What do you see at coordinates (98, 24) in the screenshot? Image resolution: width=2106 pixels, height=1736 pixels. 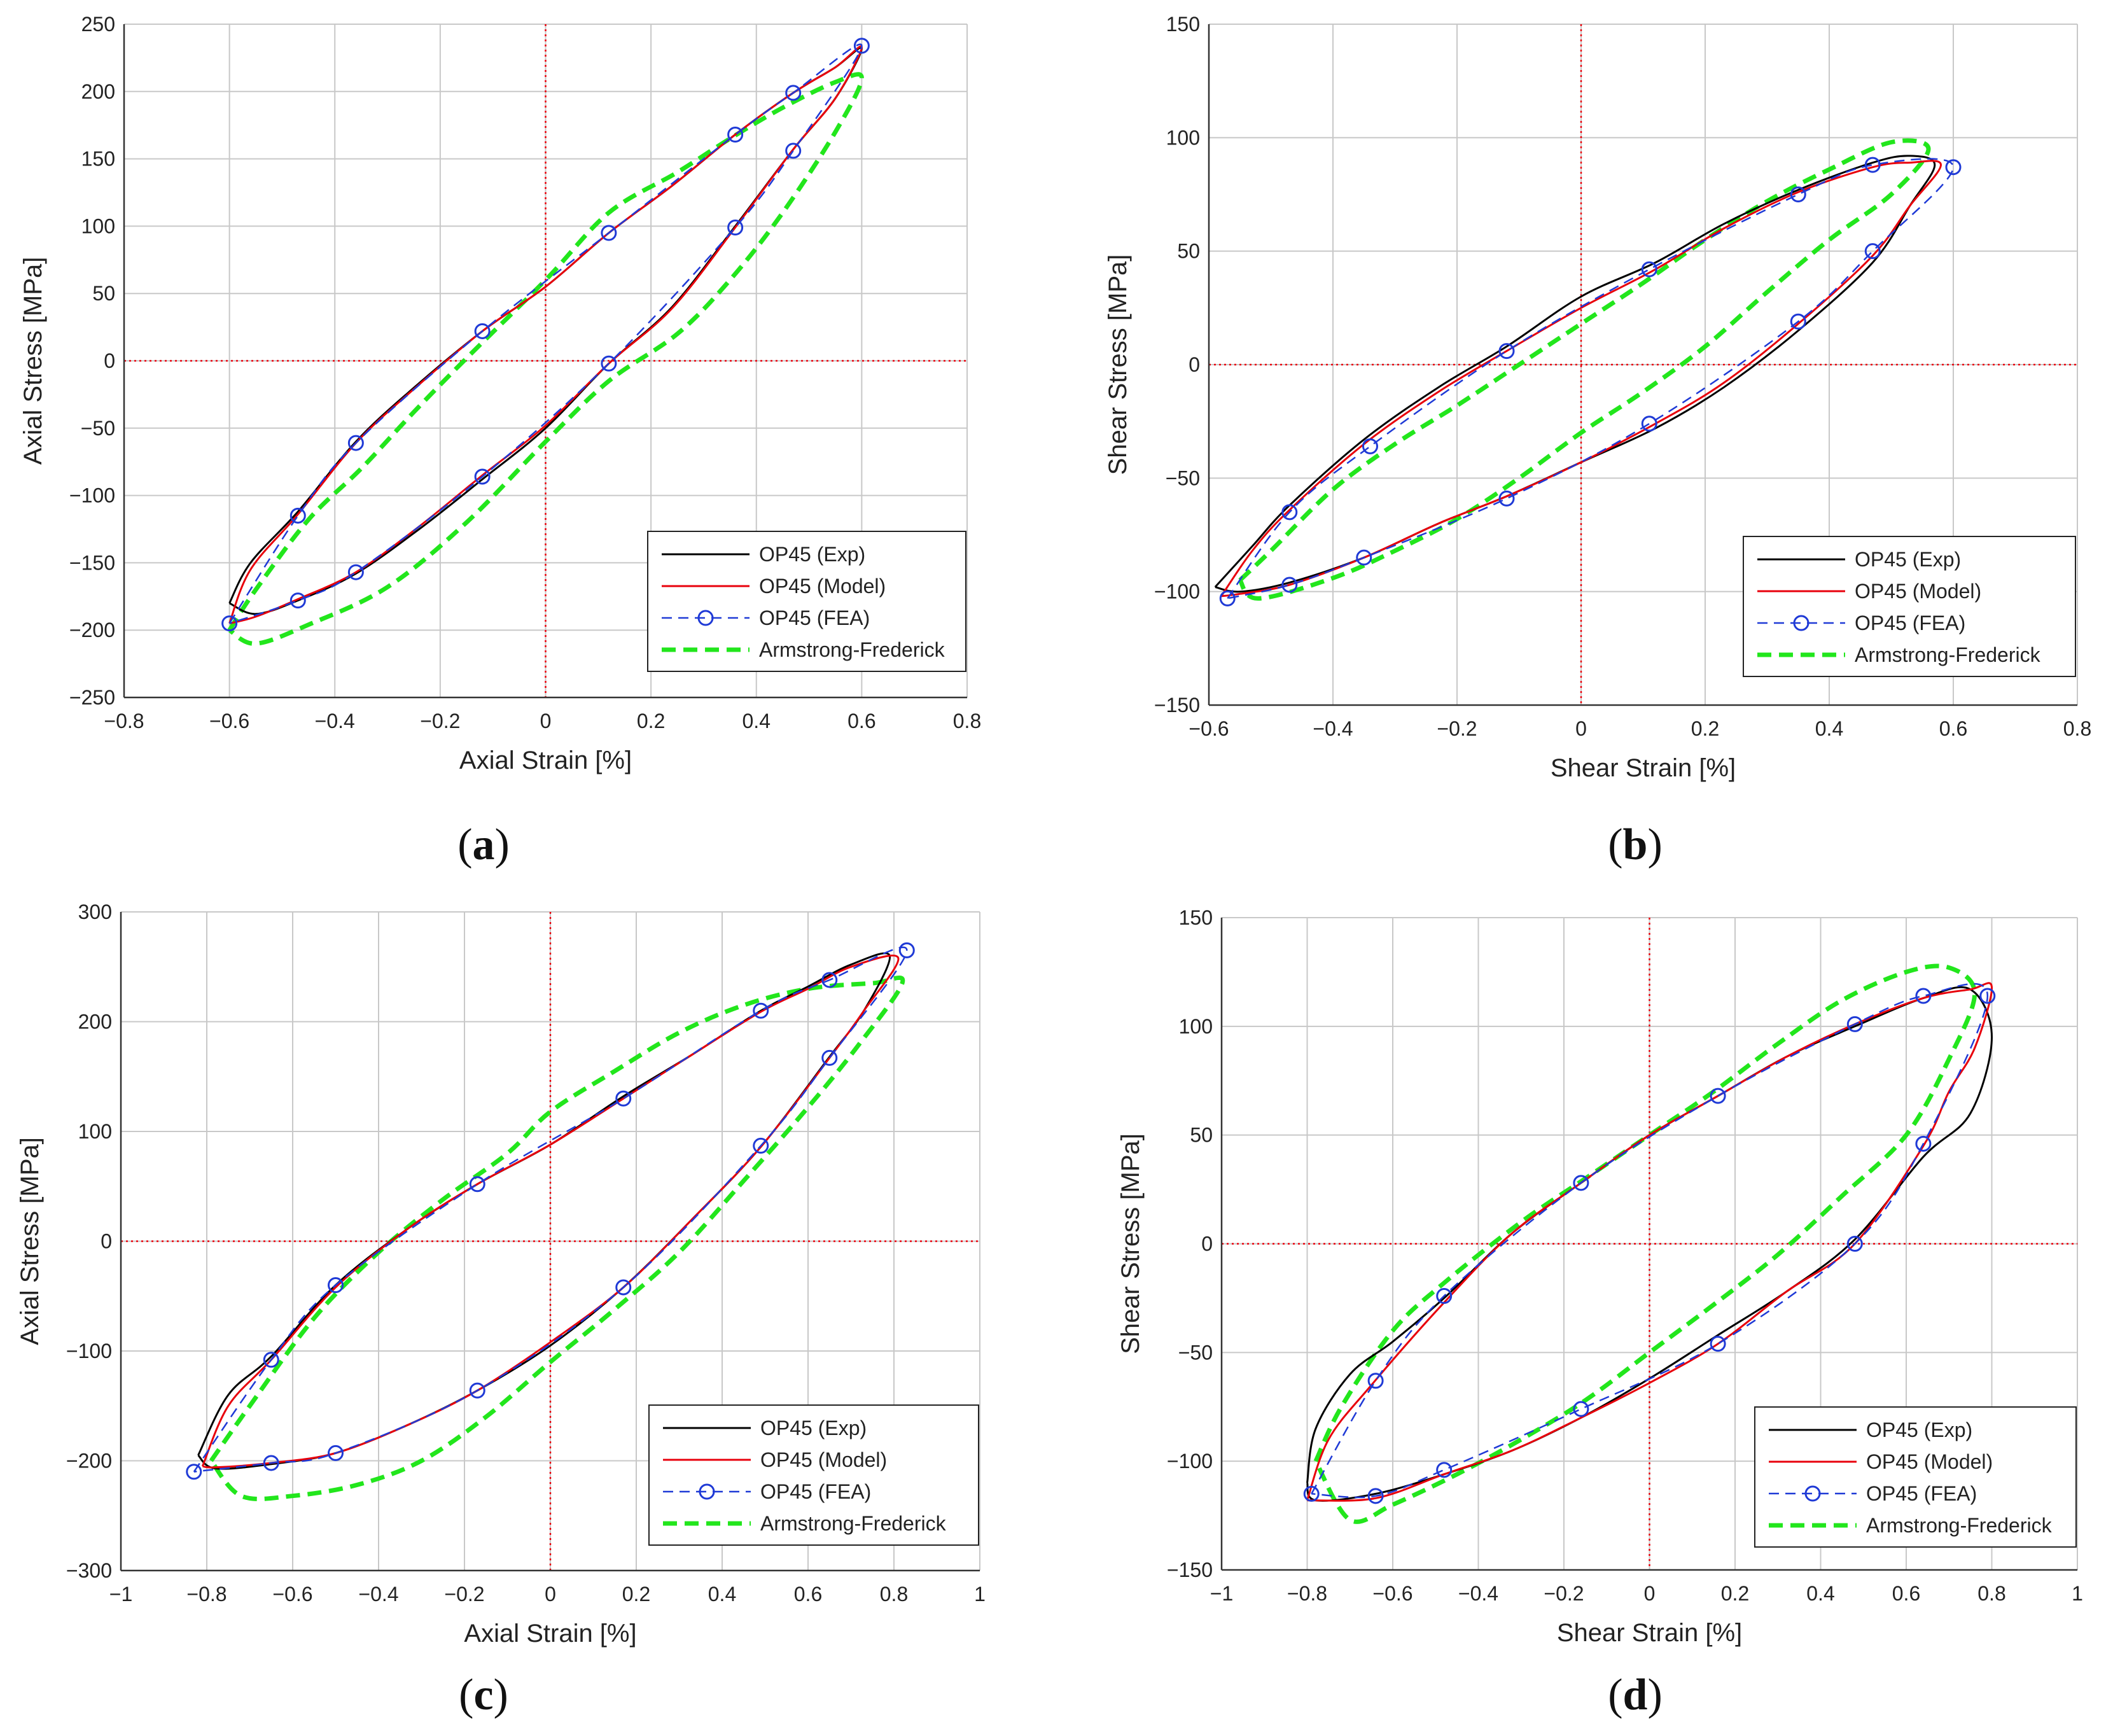 I see `y-tick-label: 250` at bounding box center [98, 24].